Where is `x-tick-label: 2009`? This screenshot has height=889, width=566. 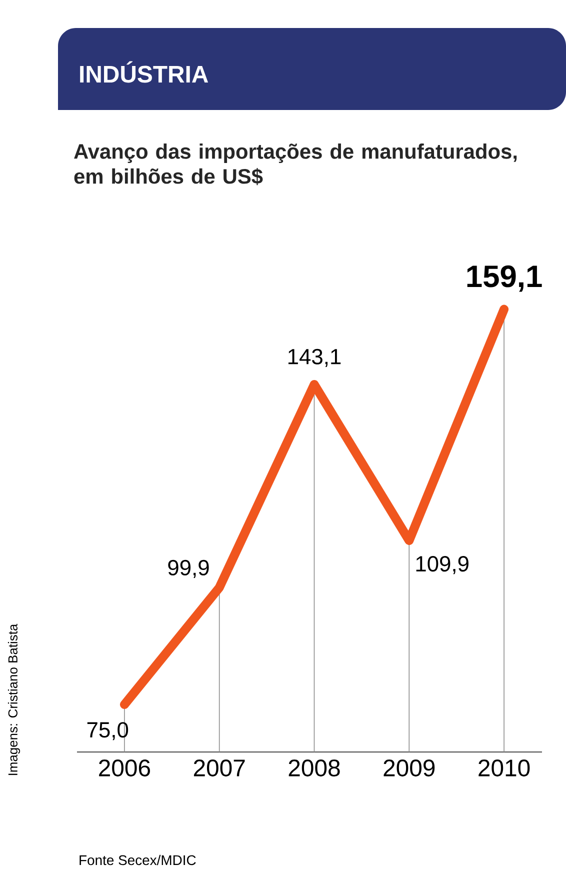 x-tick-label: 2009 is located at coordinates (409, 768).